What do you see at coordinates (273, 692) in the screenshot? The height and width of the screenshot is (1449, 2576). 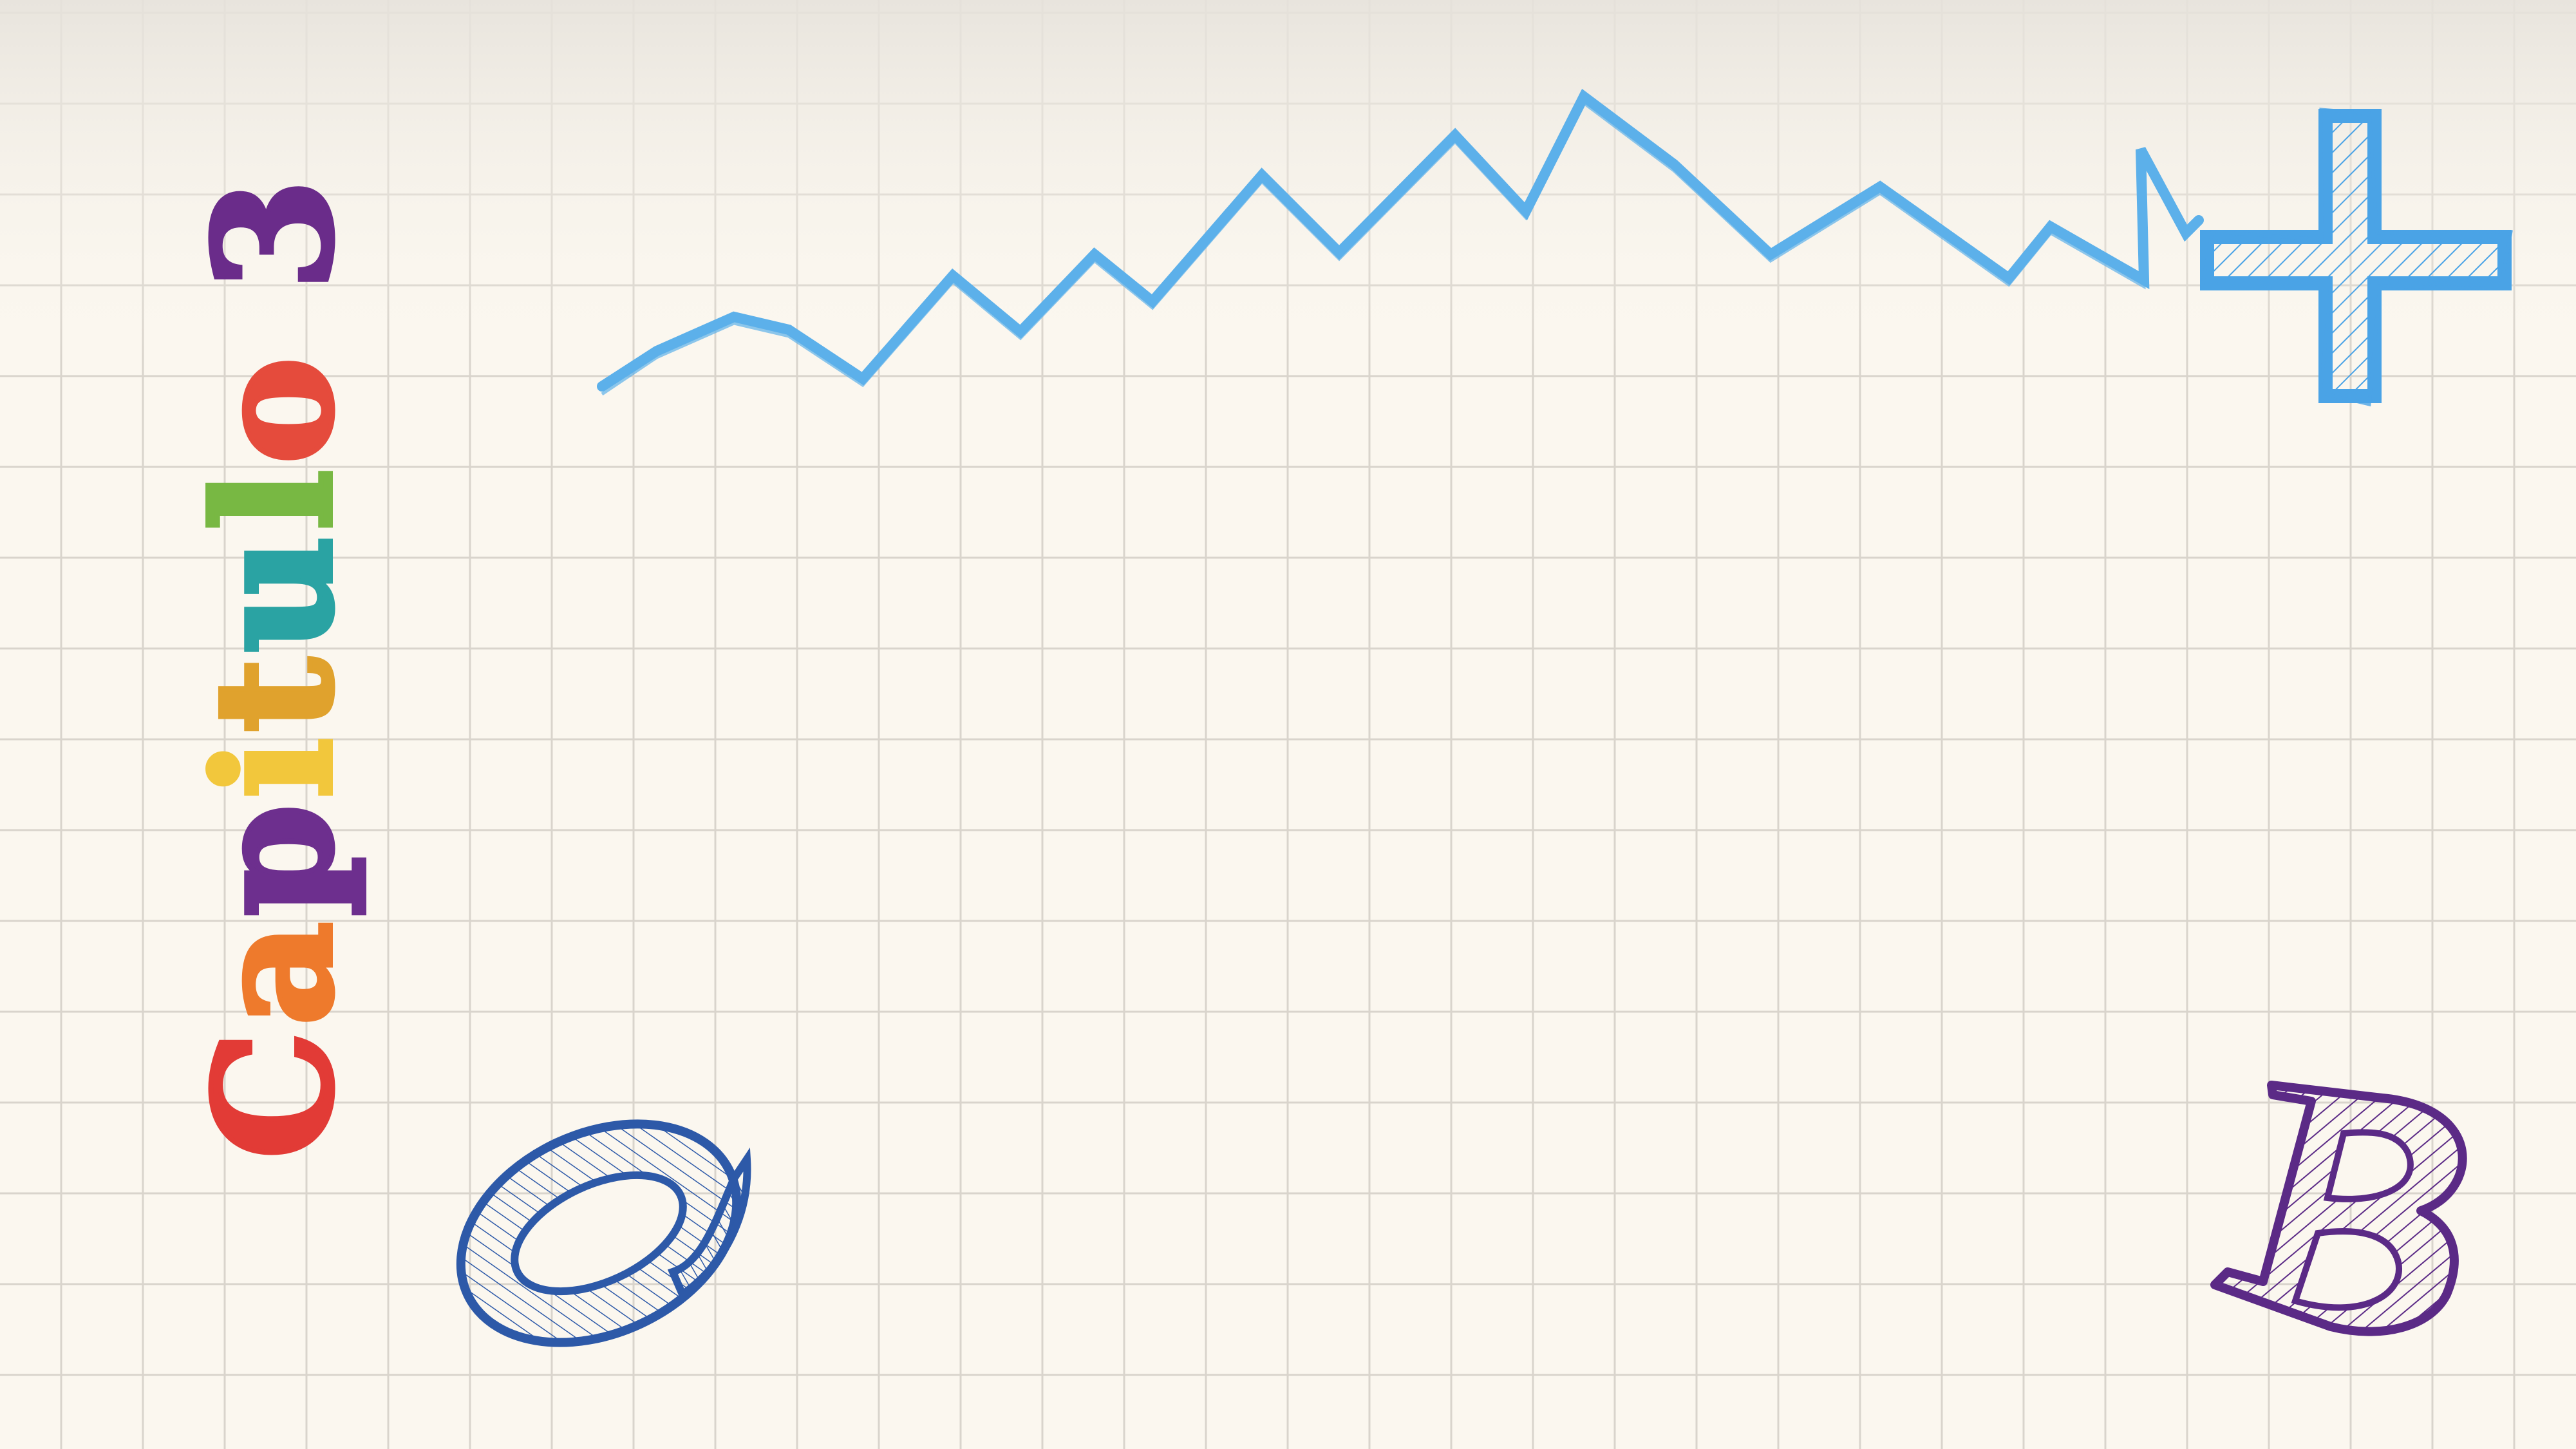 I see `chapter-title-letter: t` at bounding box center [273, 692].